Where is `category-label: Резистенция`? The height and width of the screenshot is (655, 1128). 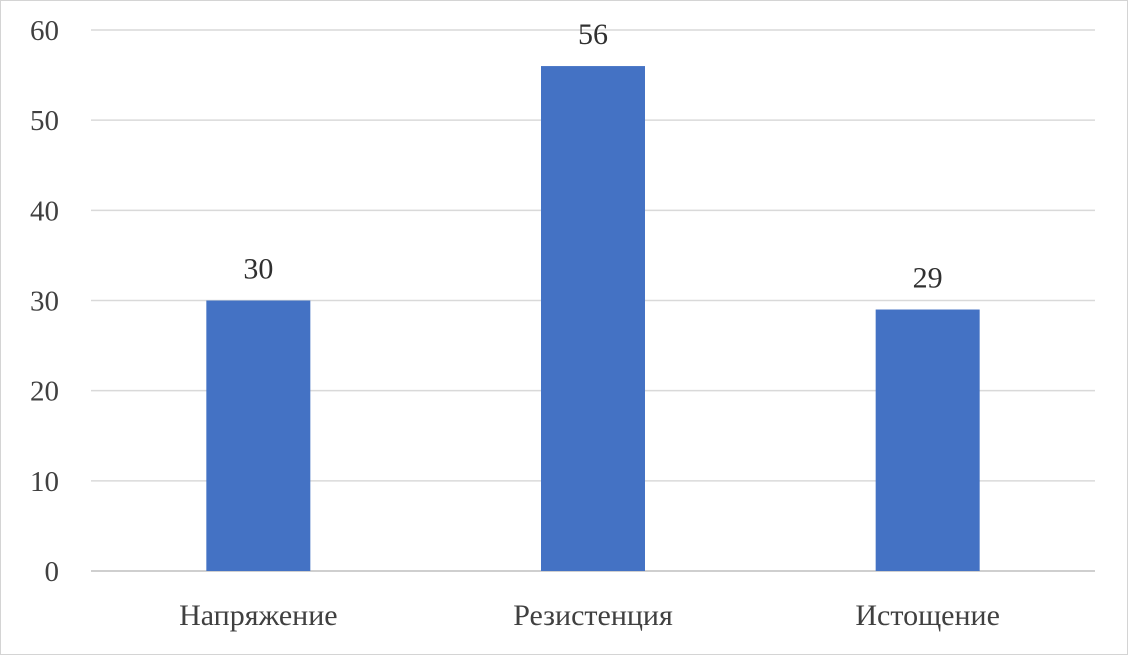 category-label: Резистенция is located at coordinates (593, 615).